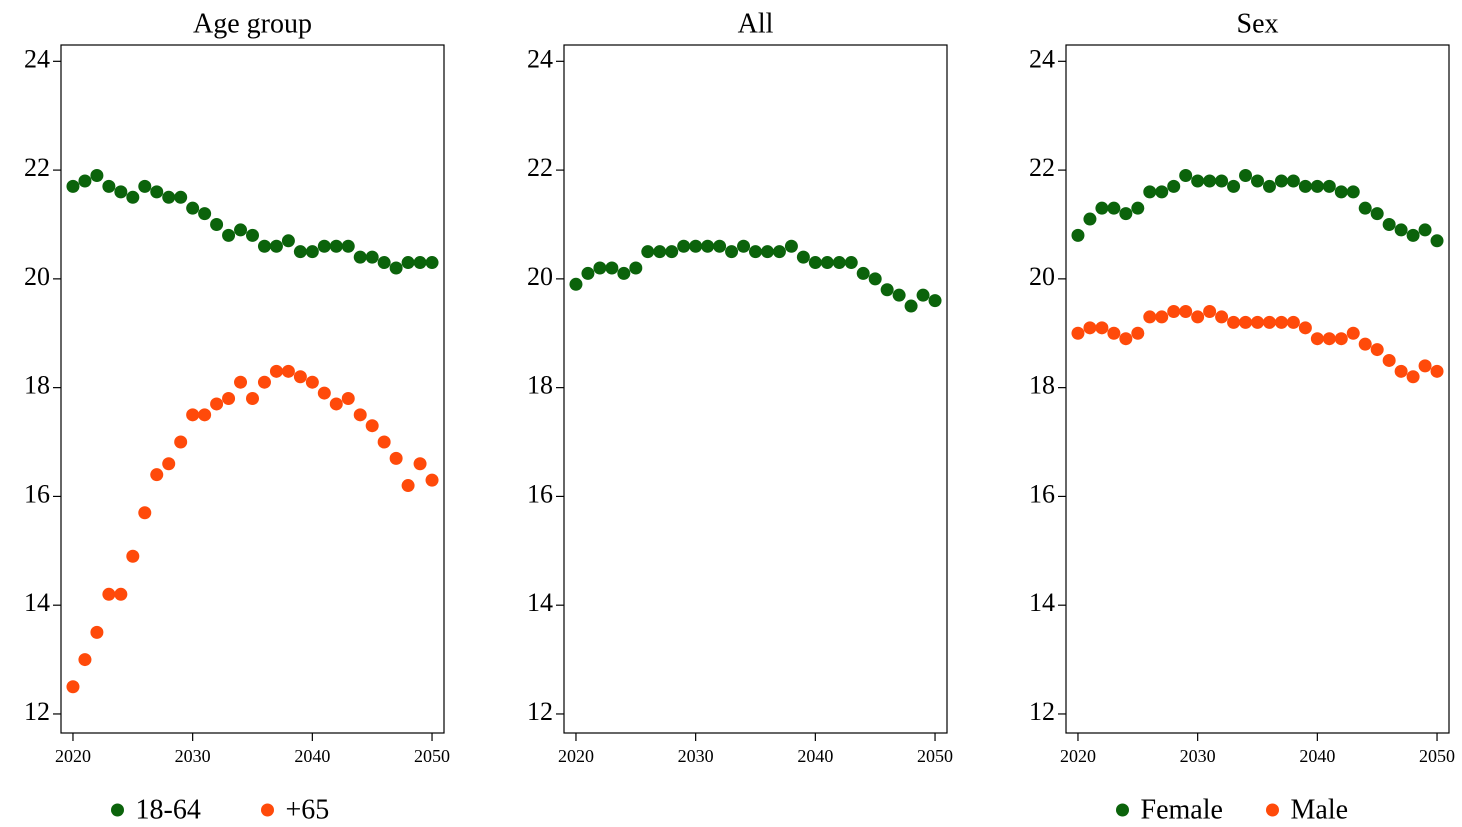 The width and height of the screenshot is (1462, 827). I want to click on panel-title: Age group, so click(252, 23).